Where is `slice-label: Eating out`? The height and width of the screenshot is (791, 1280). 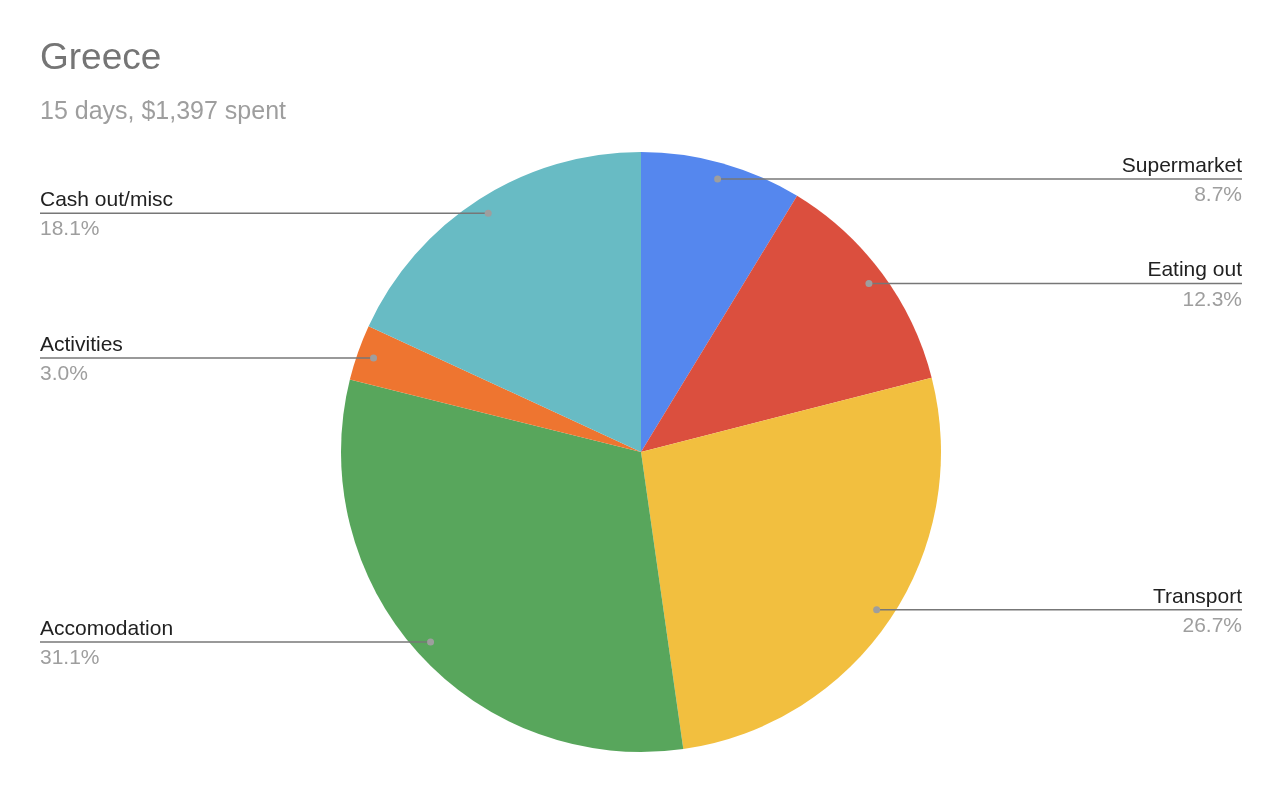 slice-label: Eating out is located at coordinates (1195, 269).